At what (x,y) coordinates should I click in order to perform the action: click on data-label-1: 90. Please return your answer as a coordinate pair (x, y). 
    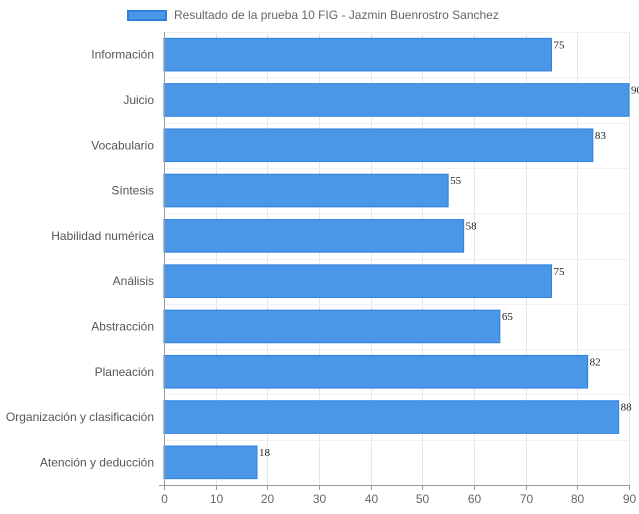
    Looking at the image, I should click on (635, 91).